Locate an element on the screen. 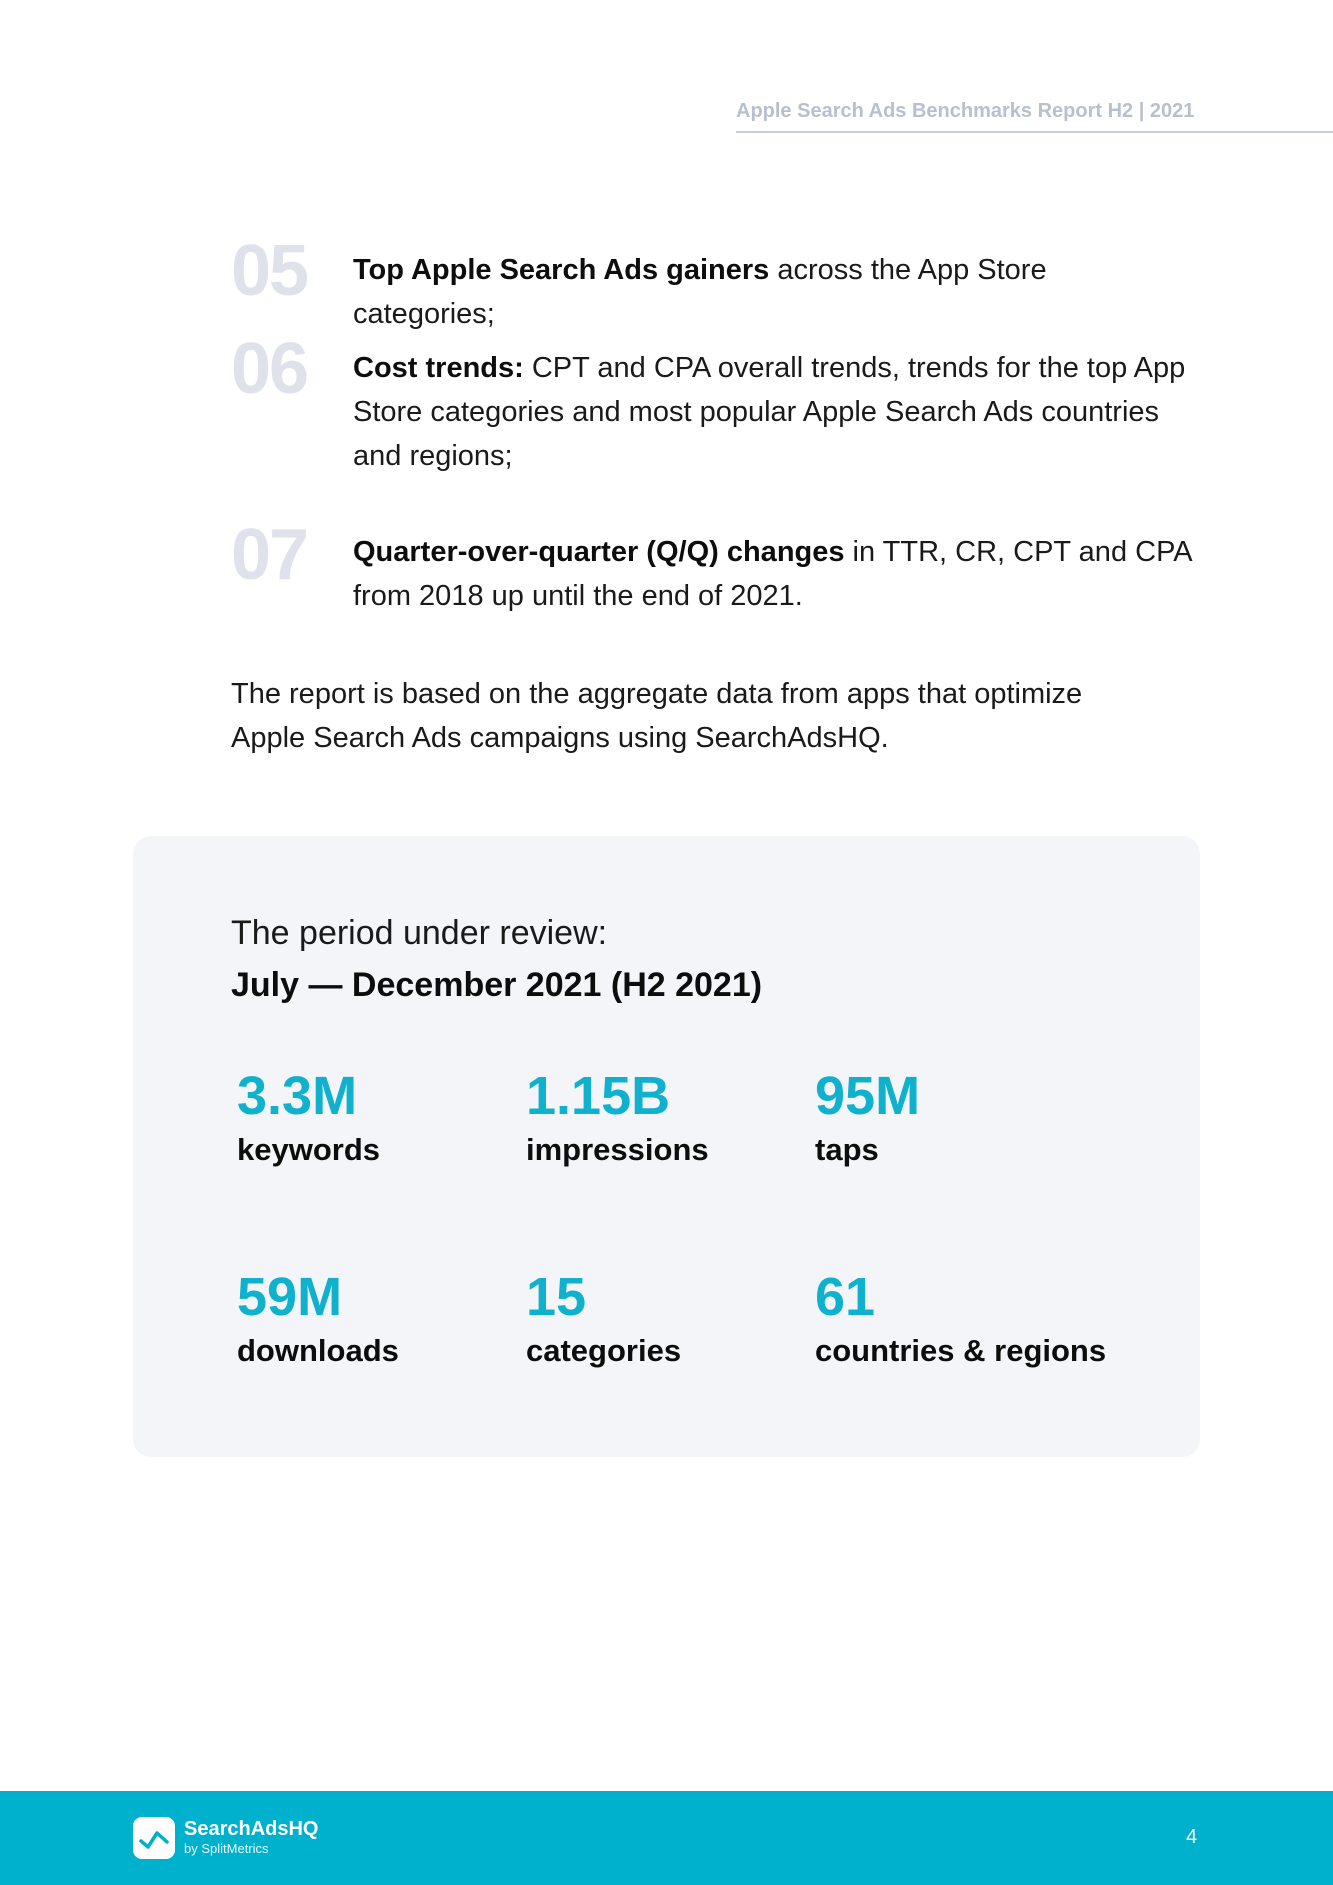 Image resolution: width=1333 pixels, height=1885 pixels. page-number: 4 is located at coordinates (1192, 1837).